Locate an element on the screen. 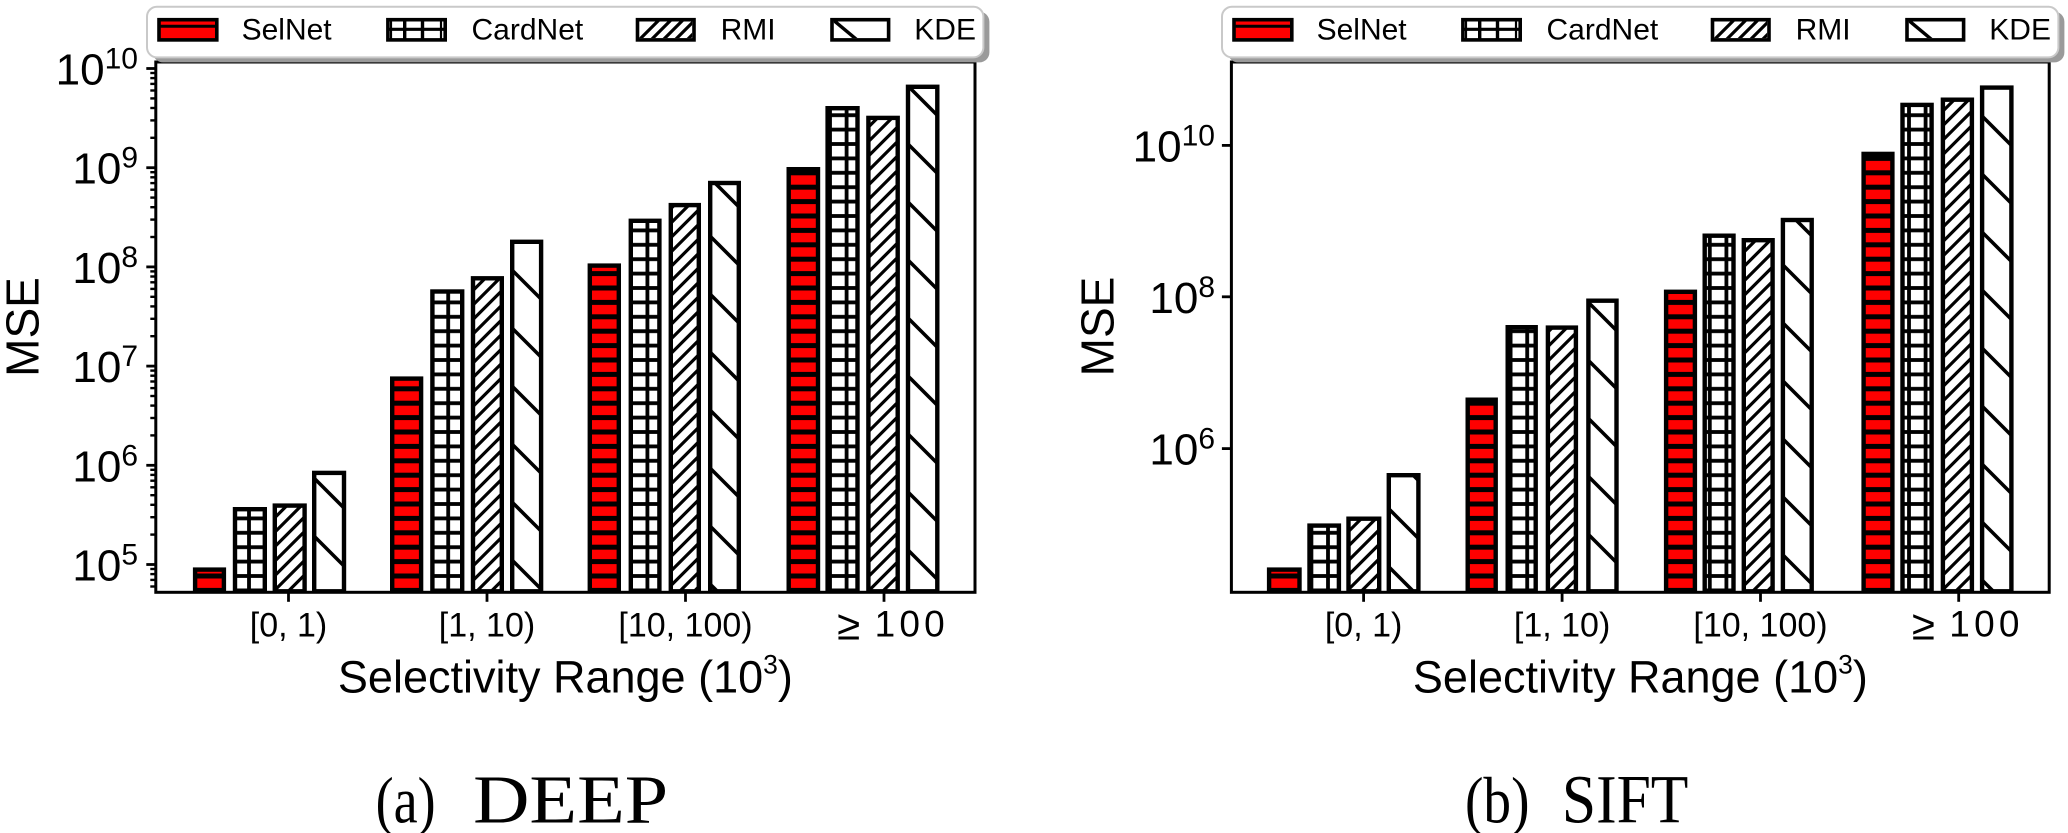  svg-text: DEEP is located at coordinates (570, 797).